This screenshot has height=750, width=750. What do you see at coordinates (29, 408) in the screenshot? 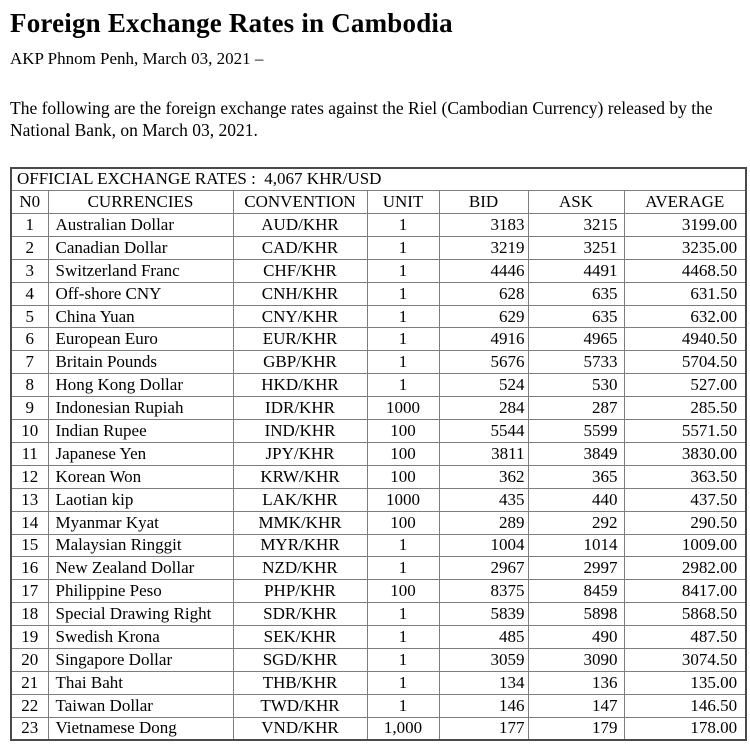
I see `cell-no: 9` at bounding box center [29, 408].